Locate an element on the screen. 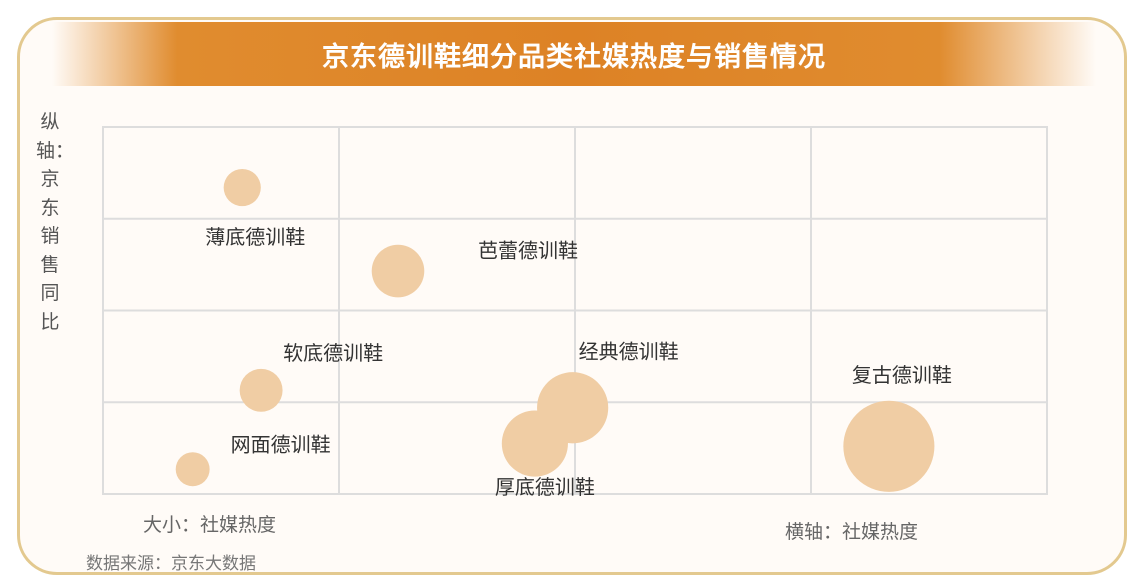  title-banner: 京东德训鞋细分品类社媒热度与销售情况 is located at coordinates (574, 54).